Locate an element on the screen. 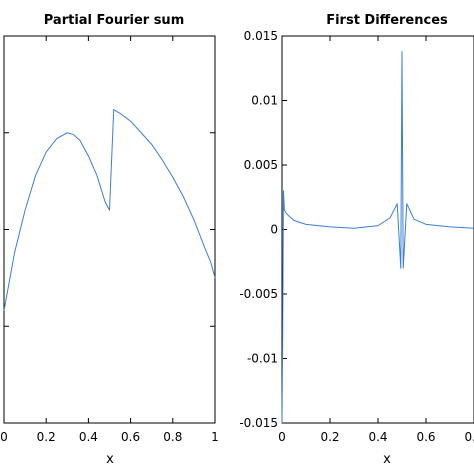  y-tick-label: 0 is located at coordinates (274, 230).